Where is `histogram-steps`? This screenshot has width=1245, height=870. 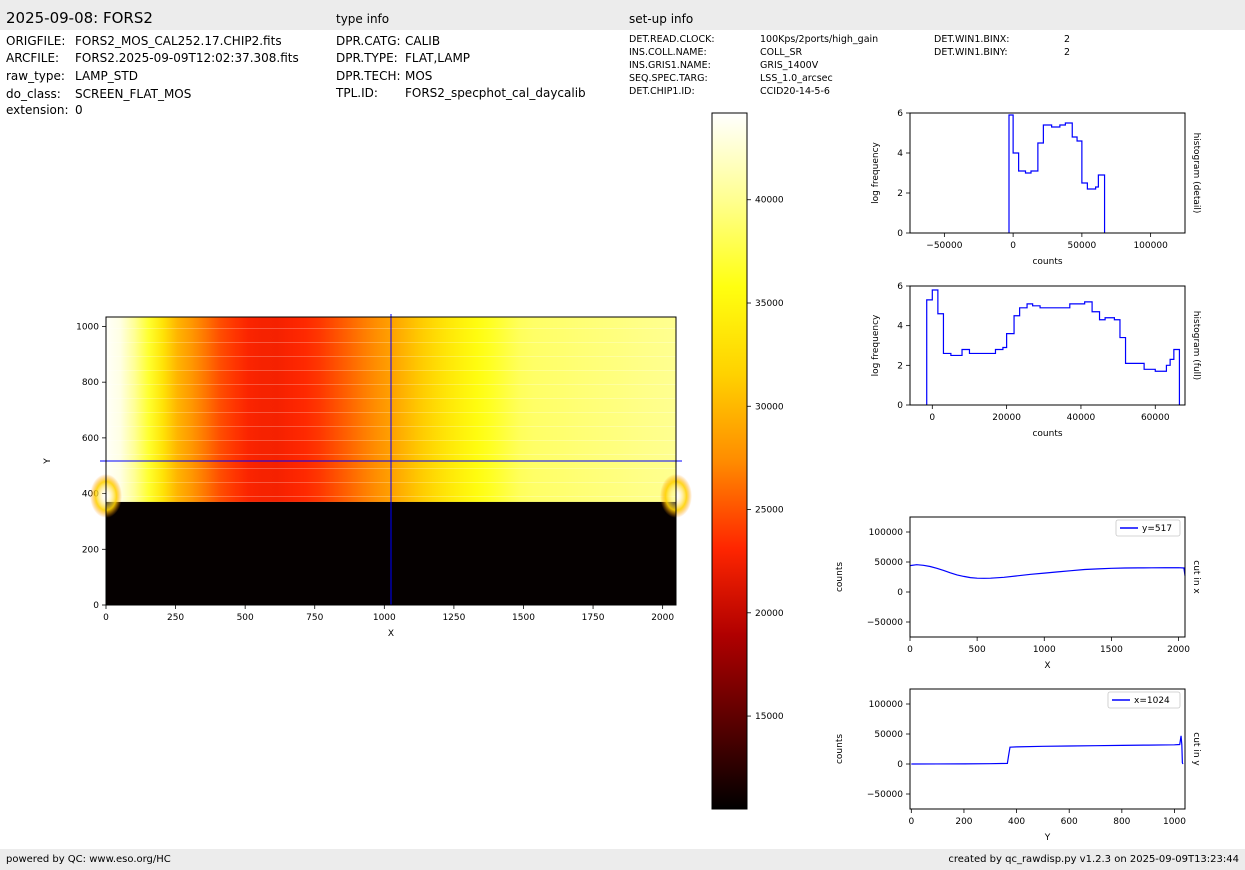
histogram-steps is located at coordinates (1057, 173).